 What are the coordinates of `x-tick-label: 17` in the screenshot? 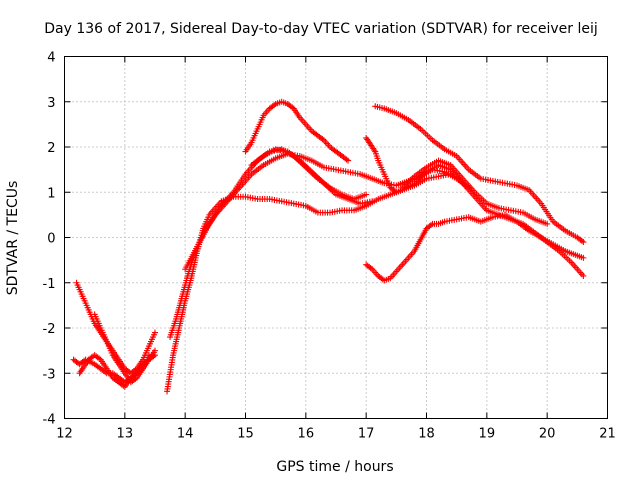 It's located at (366, 434).